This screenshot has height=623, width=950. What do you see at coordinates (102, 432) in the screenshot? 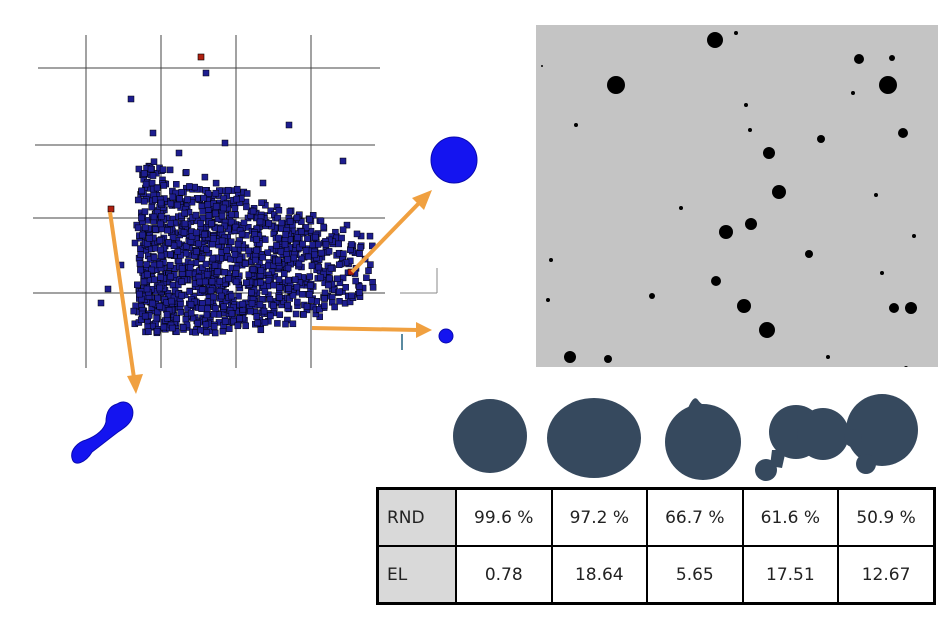
I see `dumbbell-blob` at bounding box center [102, 432].